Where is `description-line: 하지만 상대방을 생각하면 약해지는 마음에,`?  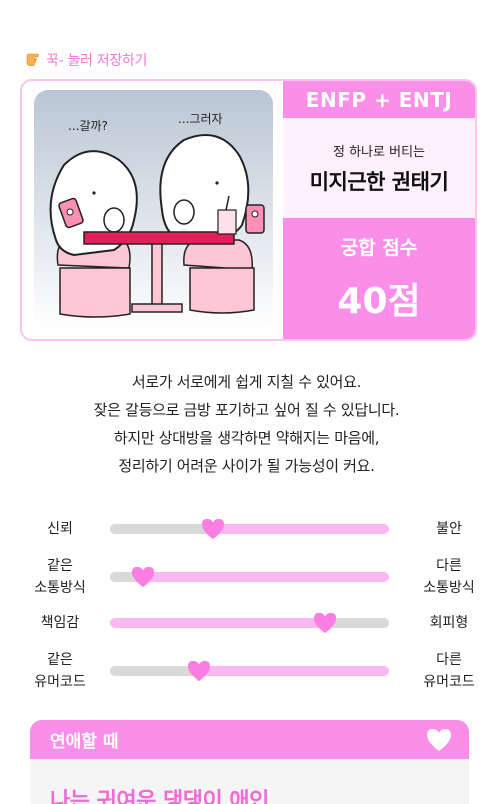
description-line: 하지만 상대방을 생각하면 약해지는 마음에, is located at coordinates (246, 438).